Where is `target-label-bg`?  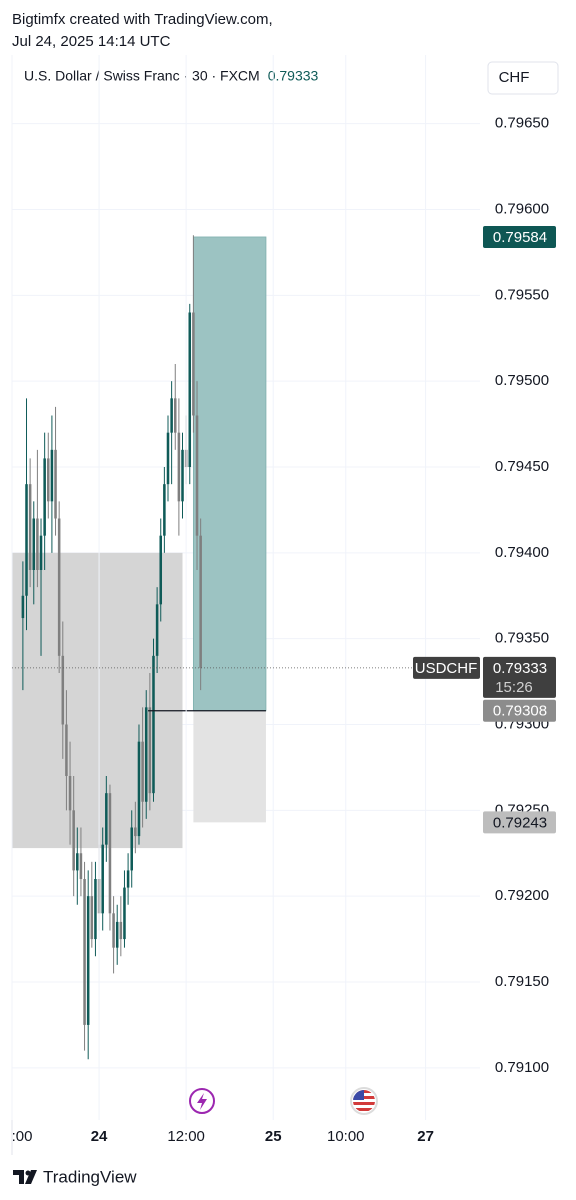 target-label-bg is located at coordinates (519, 236).